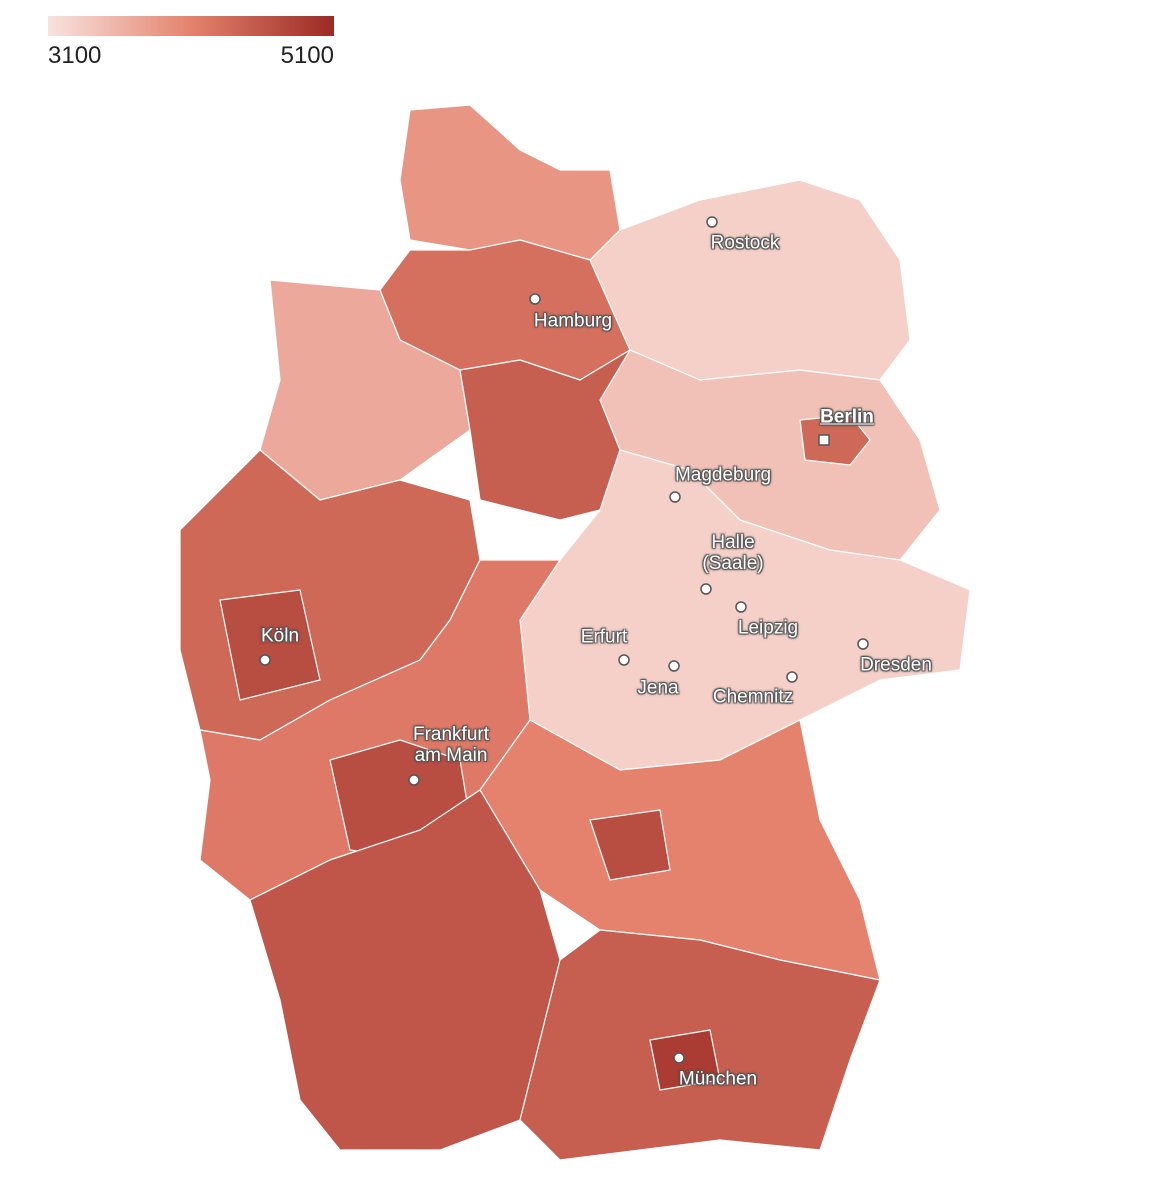 This screenshot has width=1156, height=1200. I want to click on city-label: Berlin, so click(847, 417).